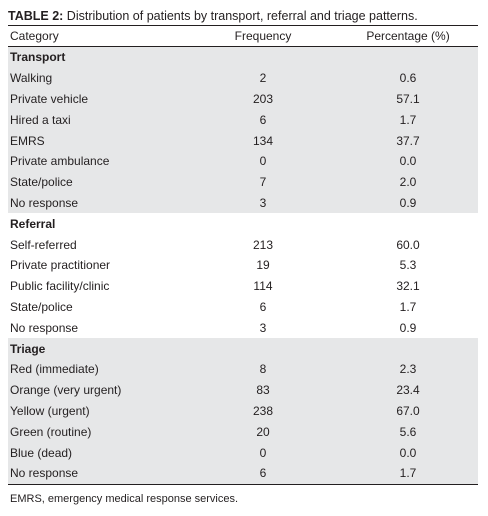 This screenshot has height=516, width=488. I want to click on cell-category: Walking, so click(31, 78).